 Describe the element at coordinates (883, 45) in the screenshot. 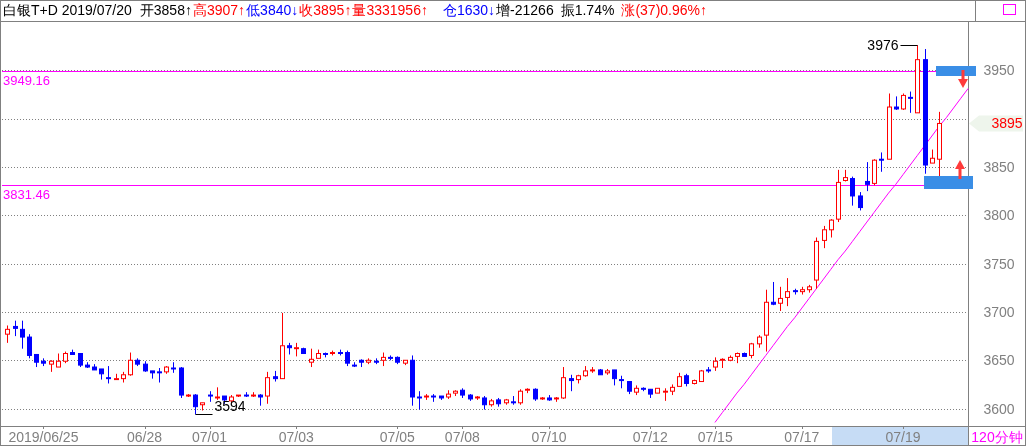

I see `annotation: 3976` at that location.